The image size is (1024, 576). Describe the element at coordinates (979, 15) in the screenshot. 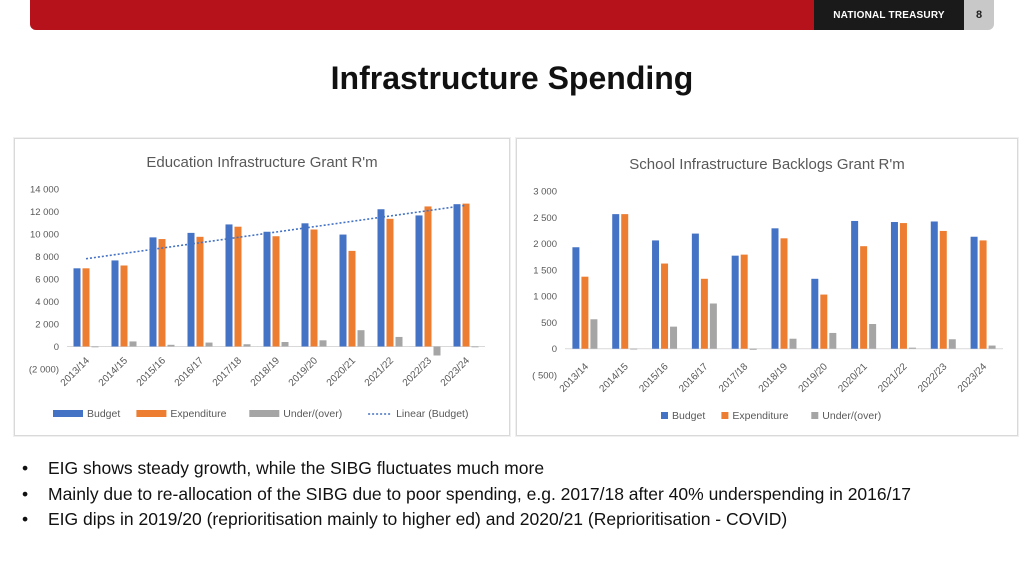

I see `page-number: 8` at that location.